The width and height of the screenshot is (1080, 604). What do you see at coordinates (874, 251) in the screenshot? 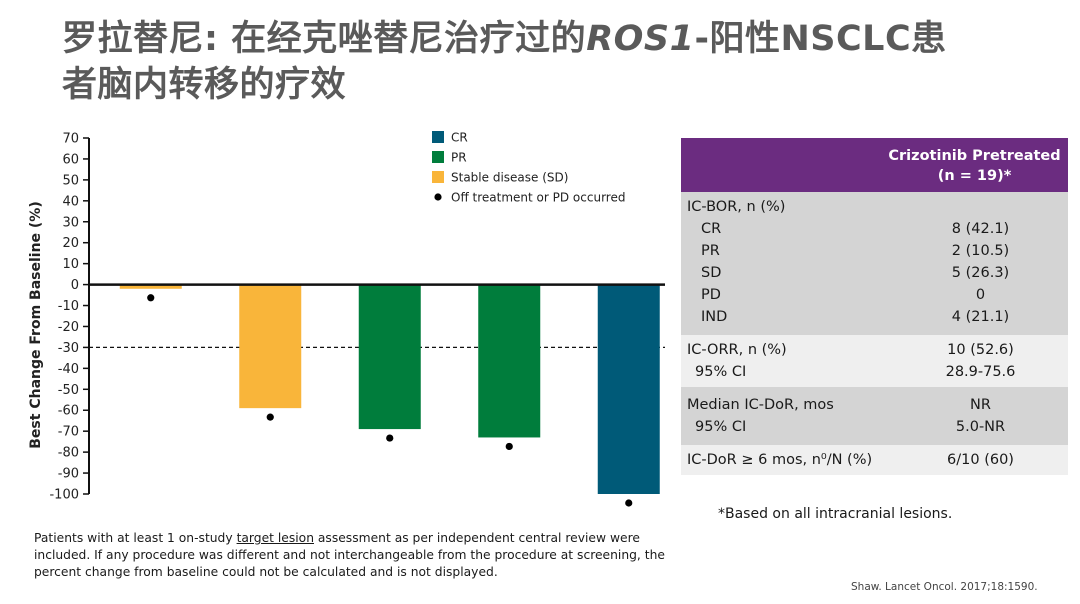
I see `table-row: PR 2 (10.5)` at bounding box center [874, 251].